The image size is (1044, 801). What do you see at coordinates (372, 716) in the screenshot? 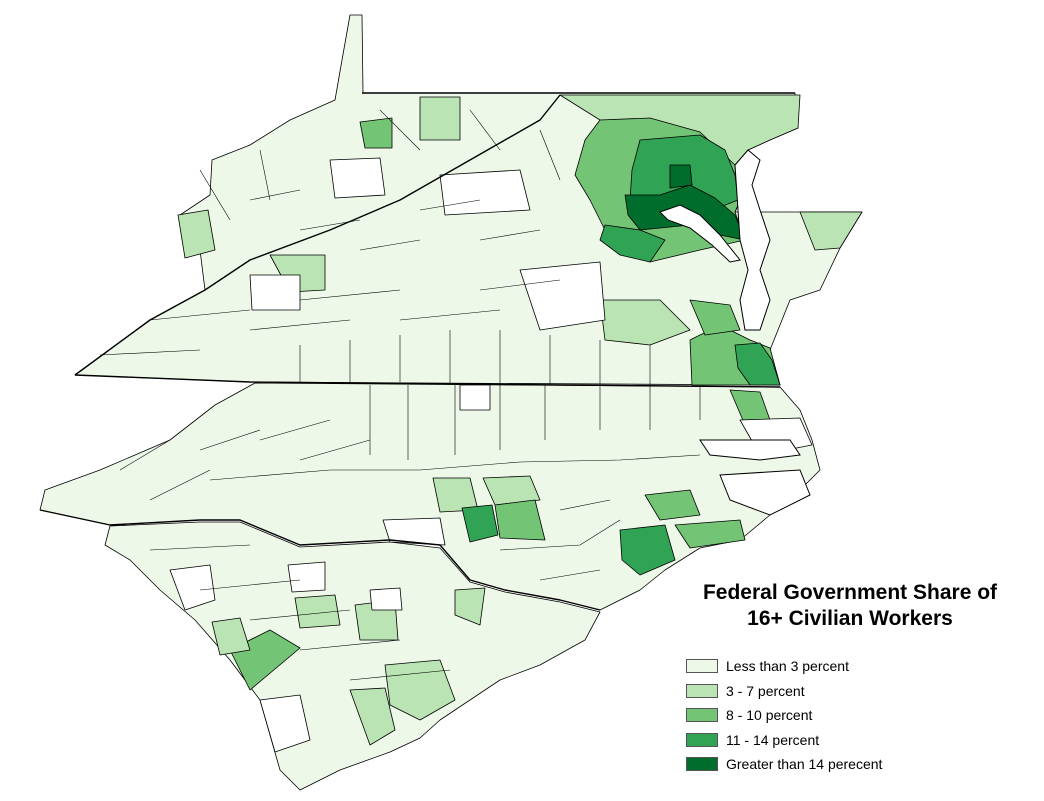
I see `county-sc-mid-l` at bounding box center [372, 716].